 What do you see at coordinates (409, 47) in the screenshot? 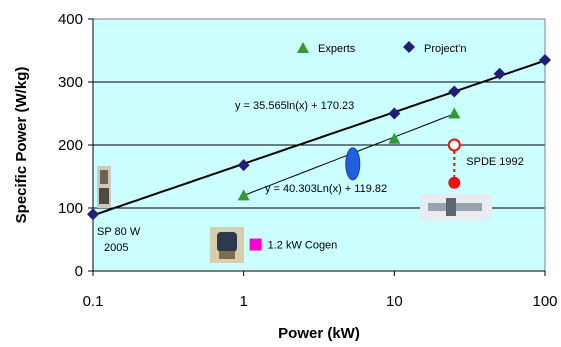
I see `legend-projection-marker` at bounding box center [409, 47].